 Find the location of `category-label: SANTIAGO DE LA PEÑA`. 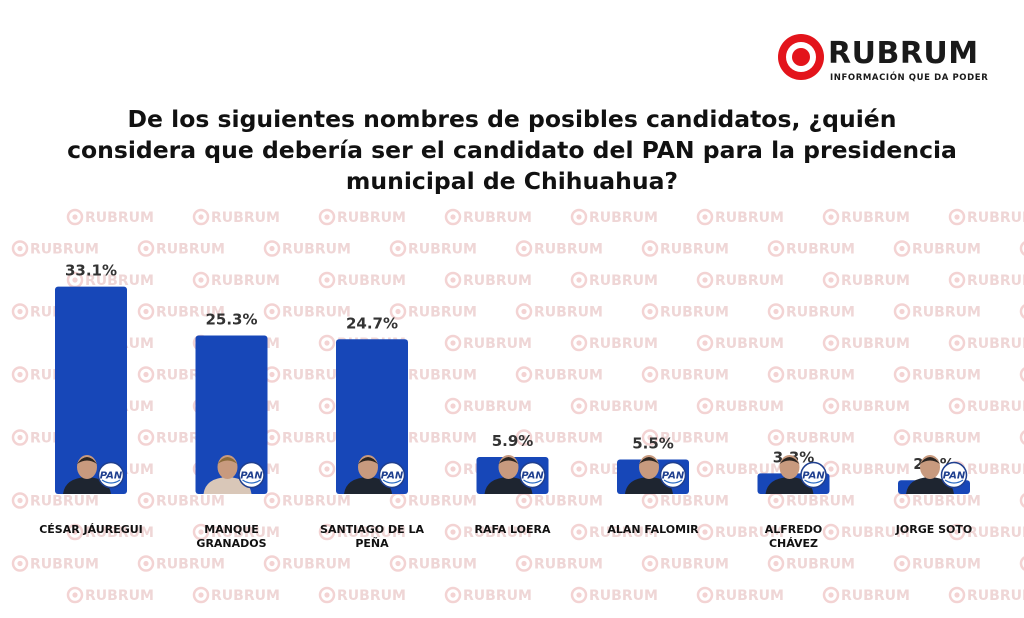

category-label: SANTIAGO DE LA PEÑA is located at coordinates (372, 536).